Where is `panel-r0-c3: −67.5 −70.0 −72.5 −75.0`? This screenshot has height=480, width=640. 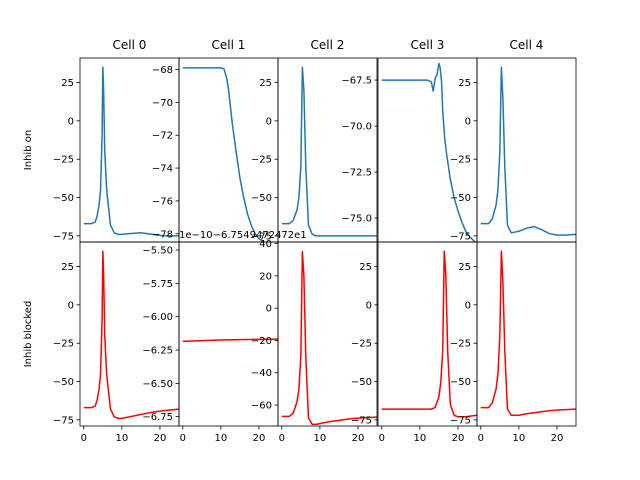 panel-r0-c3: −67.5 −70.0 −72.5 −75.0 is located at coordinates (409, 150).